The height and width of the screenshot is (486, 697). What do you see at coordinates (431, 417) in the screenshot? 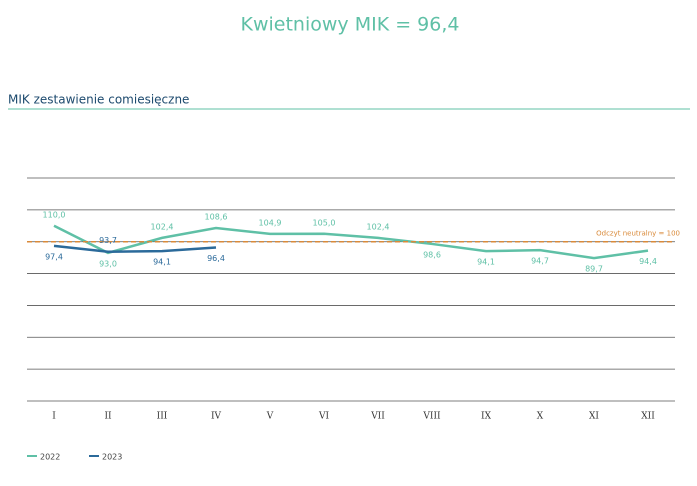
I see `x-tick-label: VIII` at bounding box center [431, 417].